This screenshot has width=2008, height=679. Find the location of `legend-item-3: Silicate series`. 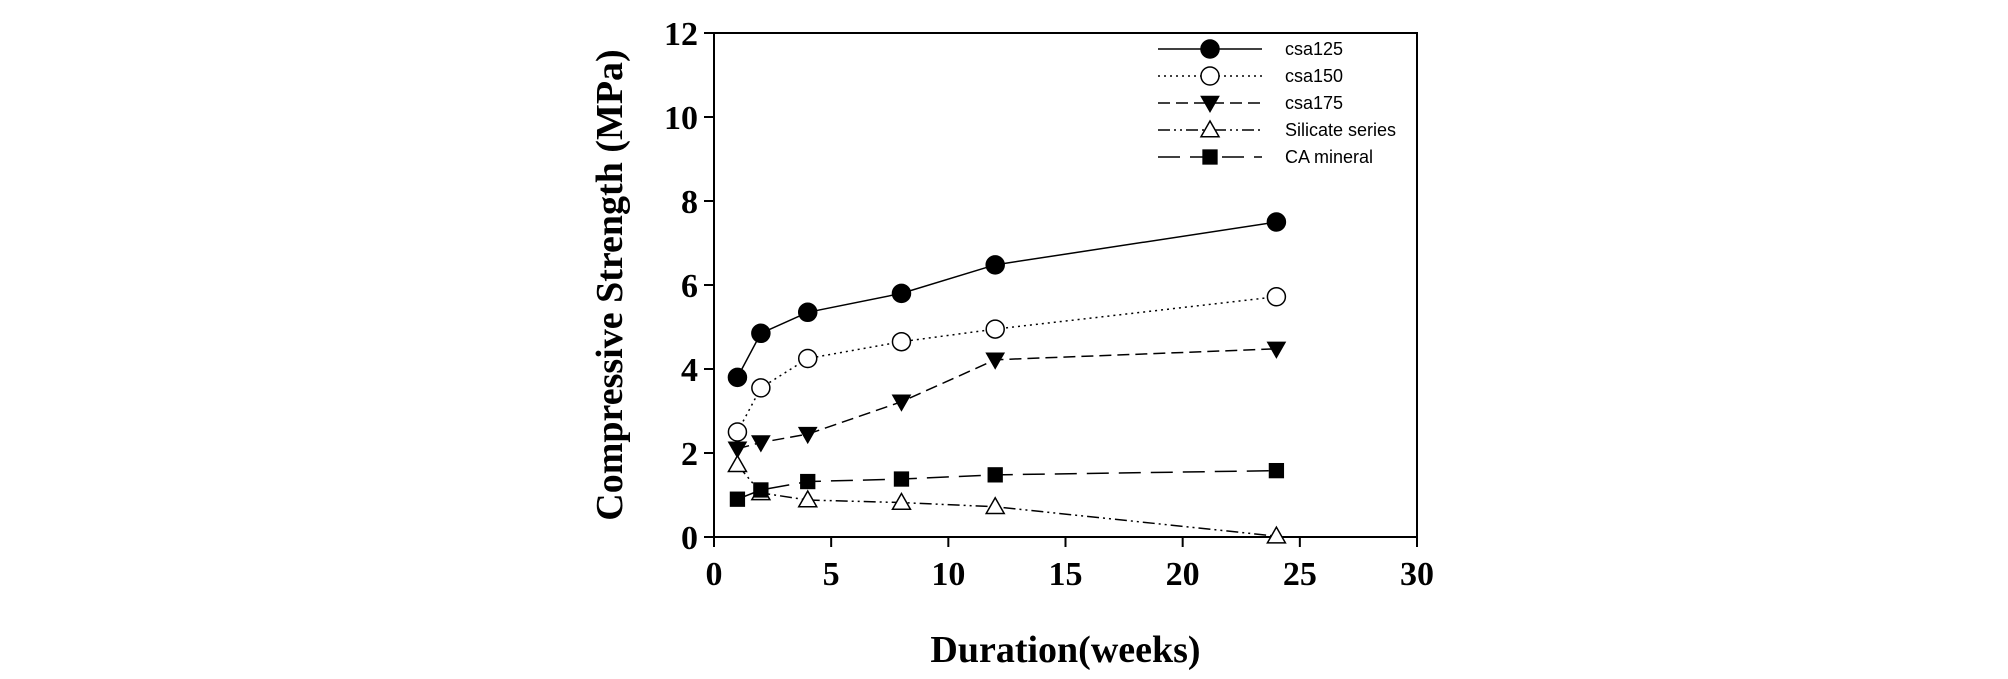

legend-item-3: Silicate series is located at coordinates (1277, 129).